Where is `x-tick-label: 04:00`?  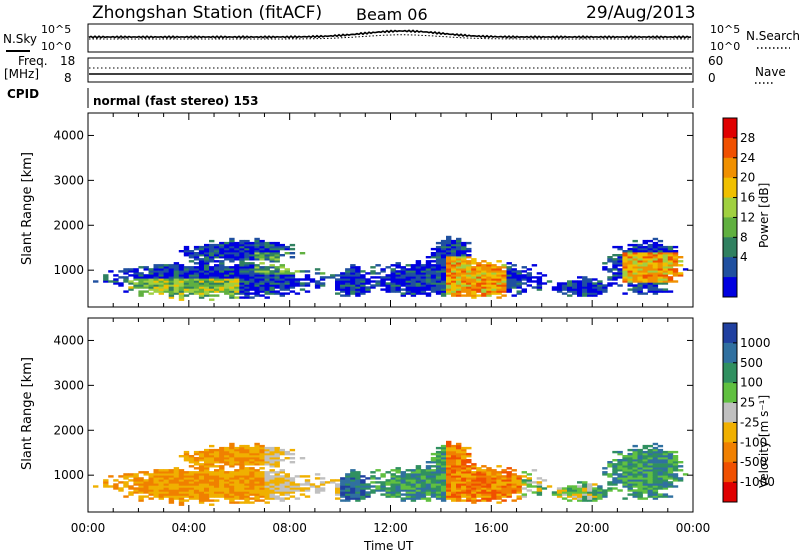 x-tick-label: 04:00 is located at coordinates (189, 528).